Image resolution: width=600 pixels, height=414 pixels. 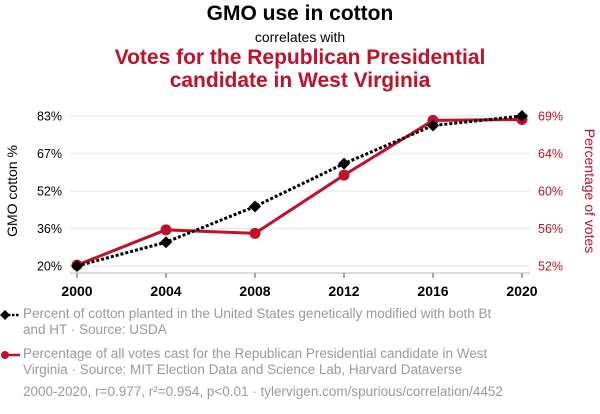 What do you see at coordinates (49, 117) in the screenshot?
I see `y-left-tick-label: 83%` at bounding box center [49, 117].